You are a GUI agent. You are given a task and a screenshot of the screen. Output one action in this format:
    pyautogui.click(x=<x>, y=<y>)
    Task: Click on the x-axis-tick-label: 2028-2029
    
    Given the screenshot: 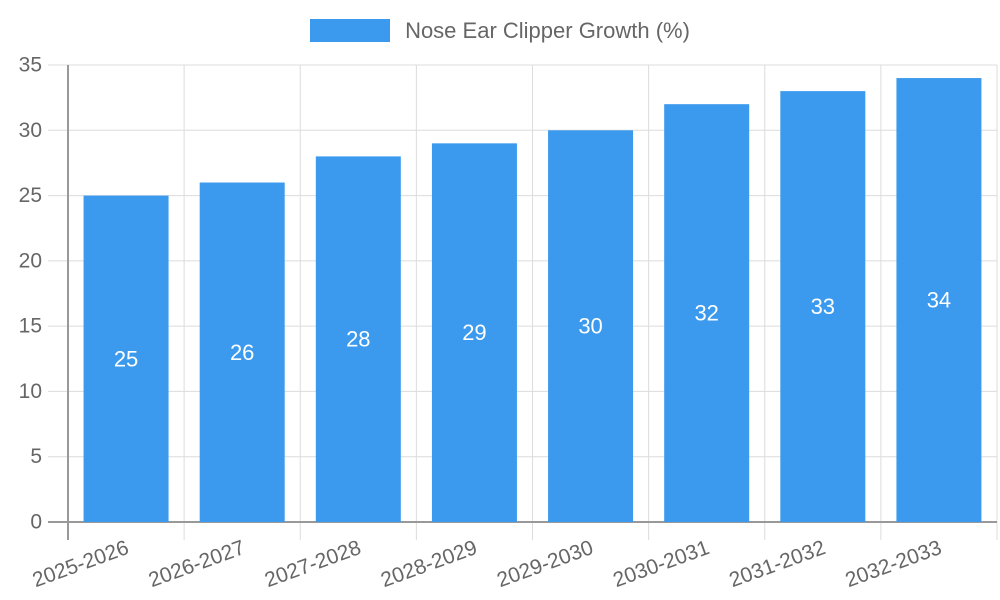 What is the action you would take?
    pyautogui.click(x=429, y=564)
    